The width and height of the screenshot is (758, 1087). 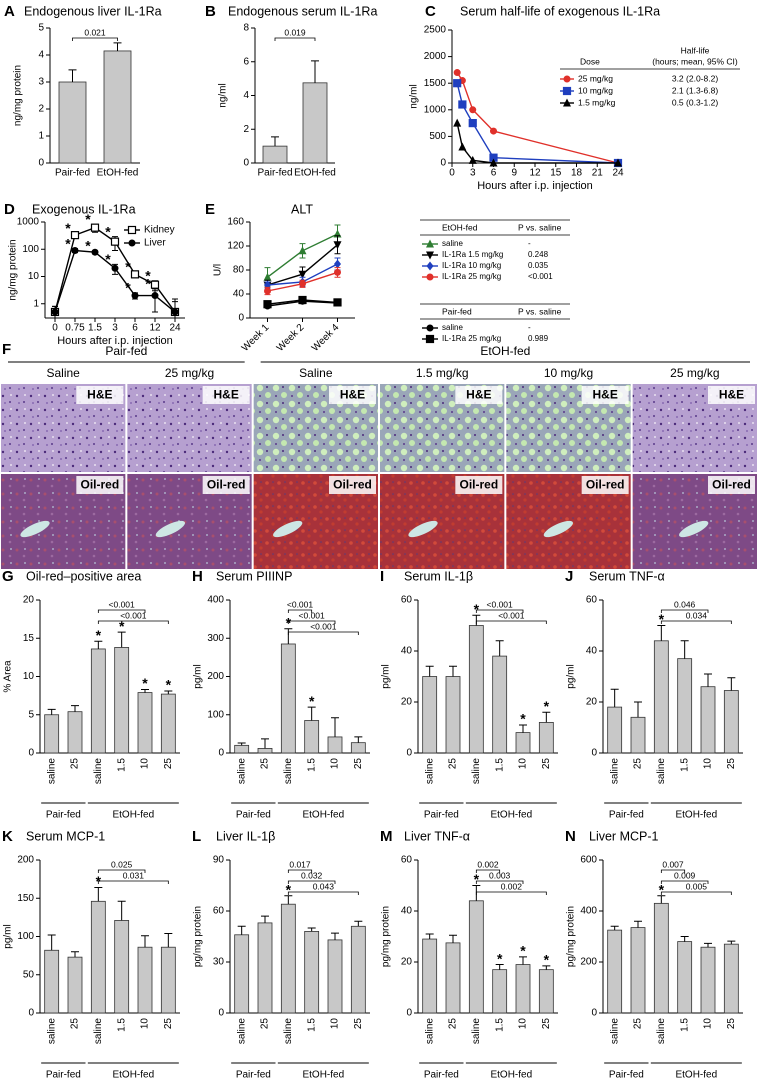 What do you see at coordinates (407, 962) in the screenshot?
I see `y-tick-label: 20` at bounding box center [407, 962].